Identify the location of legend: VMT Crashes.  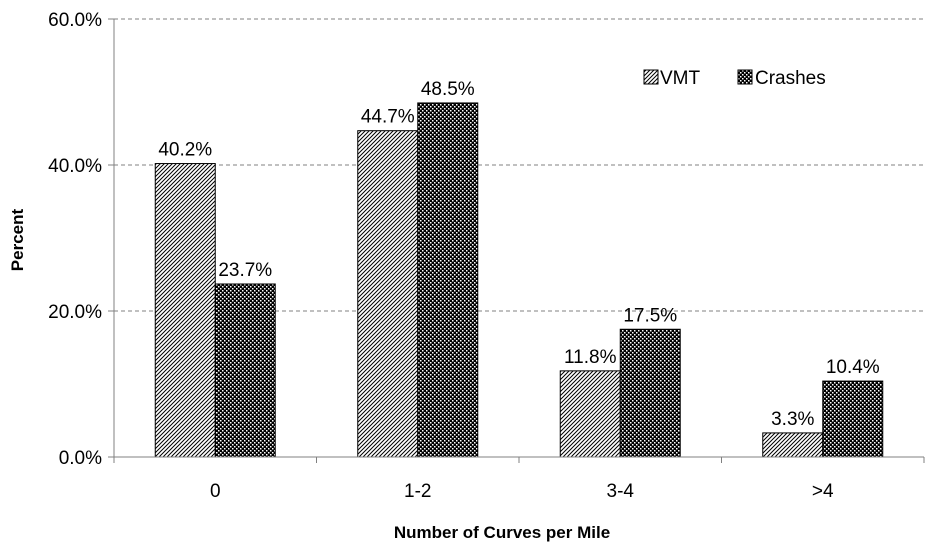
(734, 78).